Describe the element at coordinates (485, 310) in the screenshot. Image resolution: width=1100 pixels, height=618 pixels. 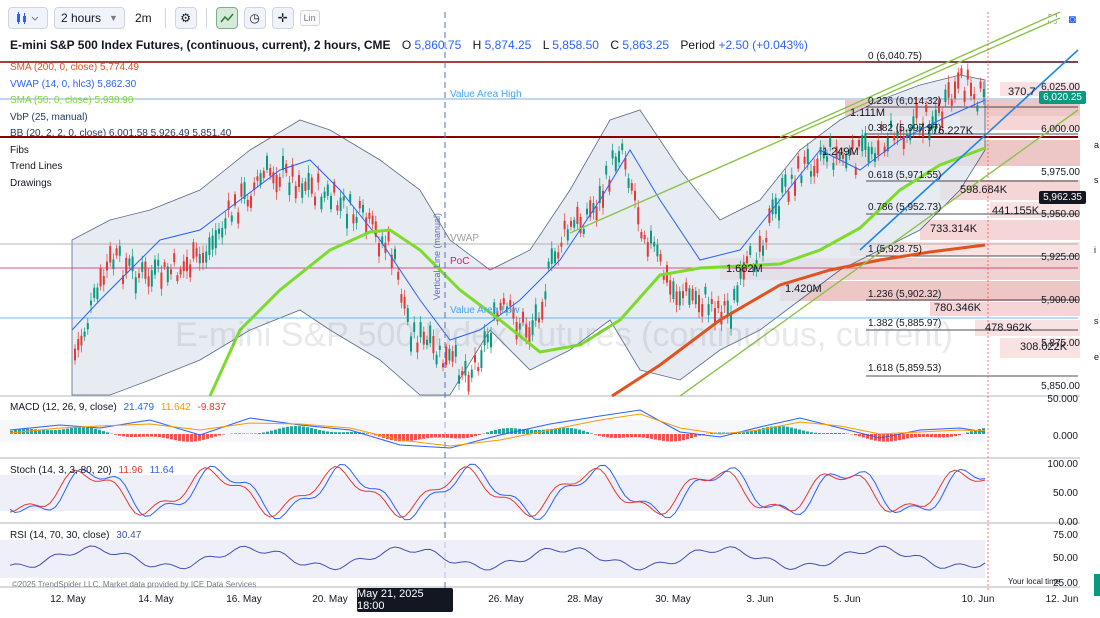
I see `value-area-low-label: Value Area Low` at that location.